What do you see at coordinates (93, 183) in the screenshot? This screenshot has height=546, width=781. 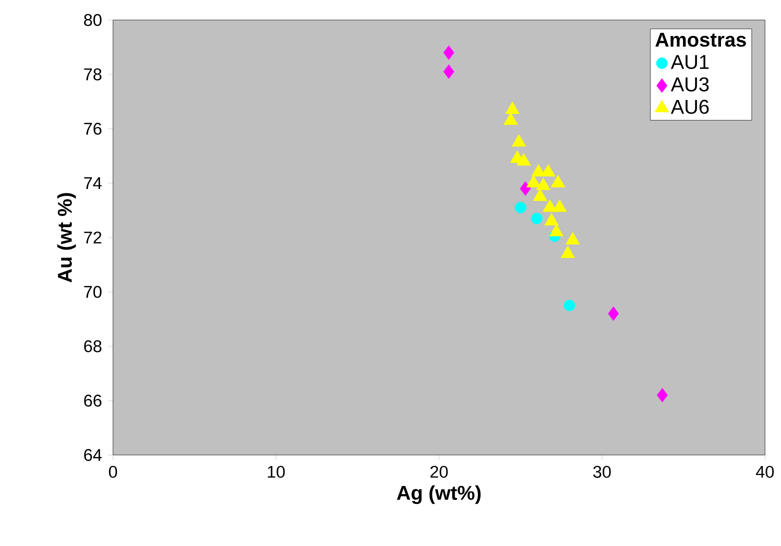 I see `y-tick-label: 74` at bounding box center [93, 183].